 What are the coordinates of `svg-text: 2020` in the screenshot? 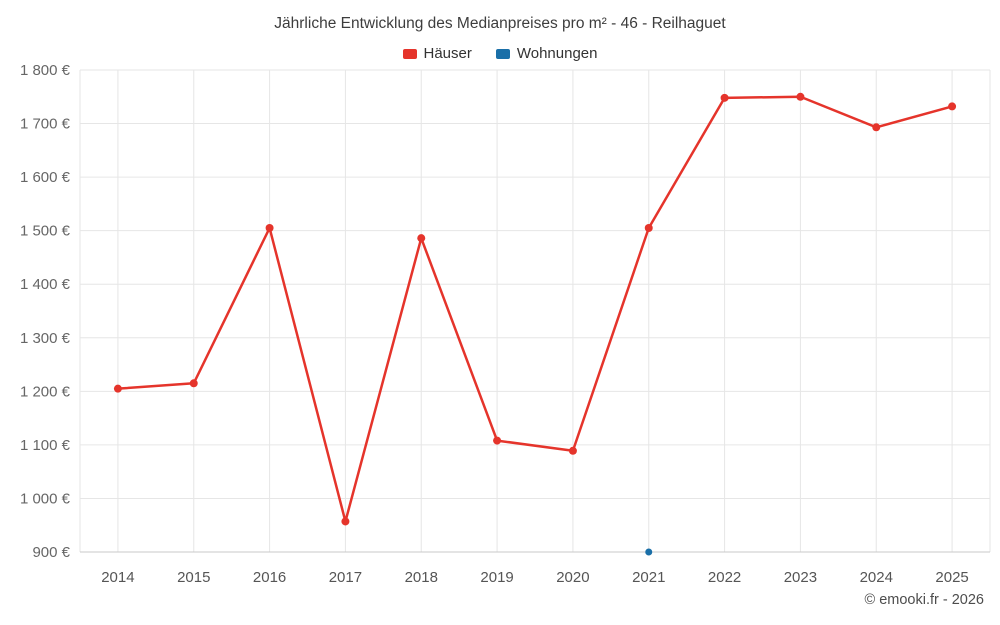 It's located at (572, 577).